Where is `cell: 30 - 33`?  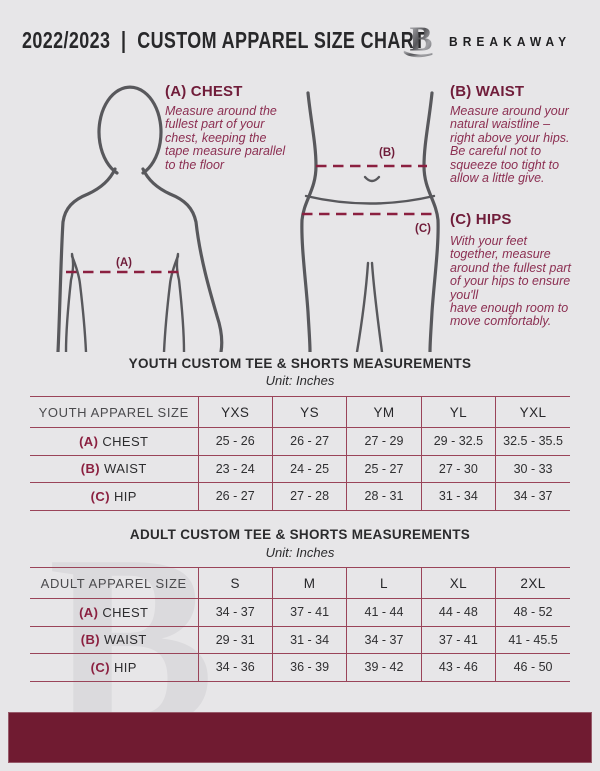
cell: 30 - 33 is located at coordinates (532, 469).